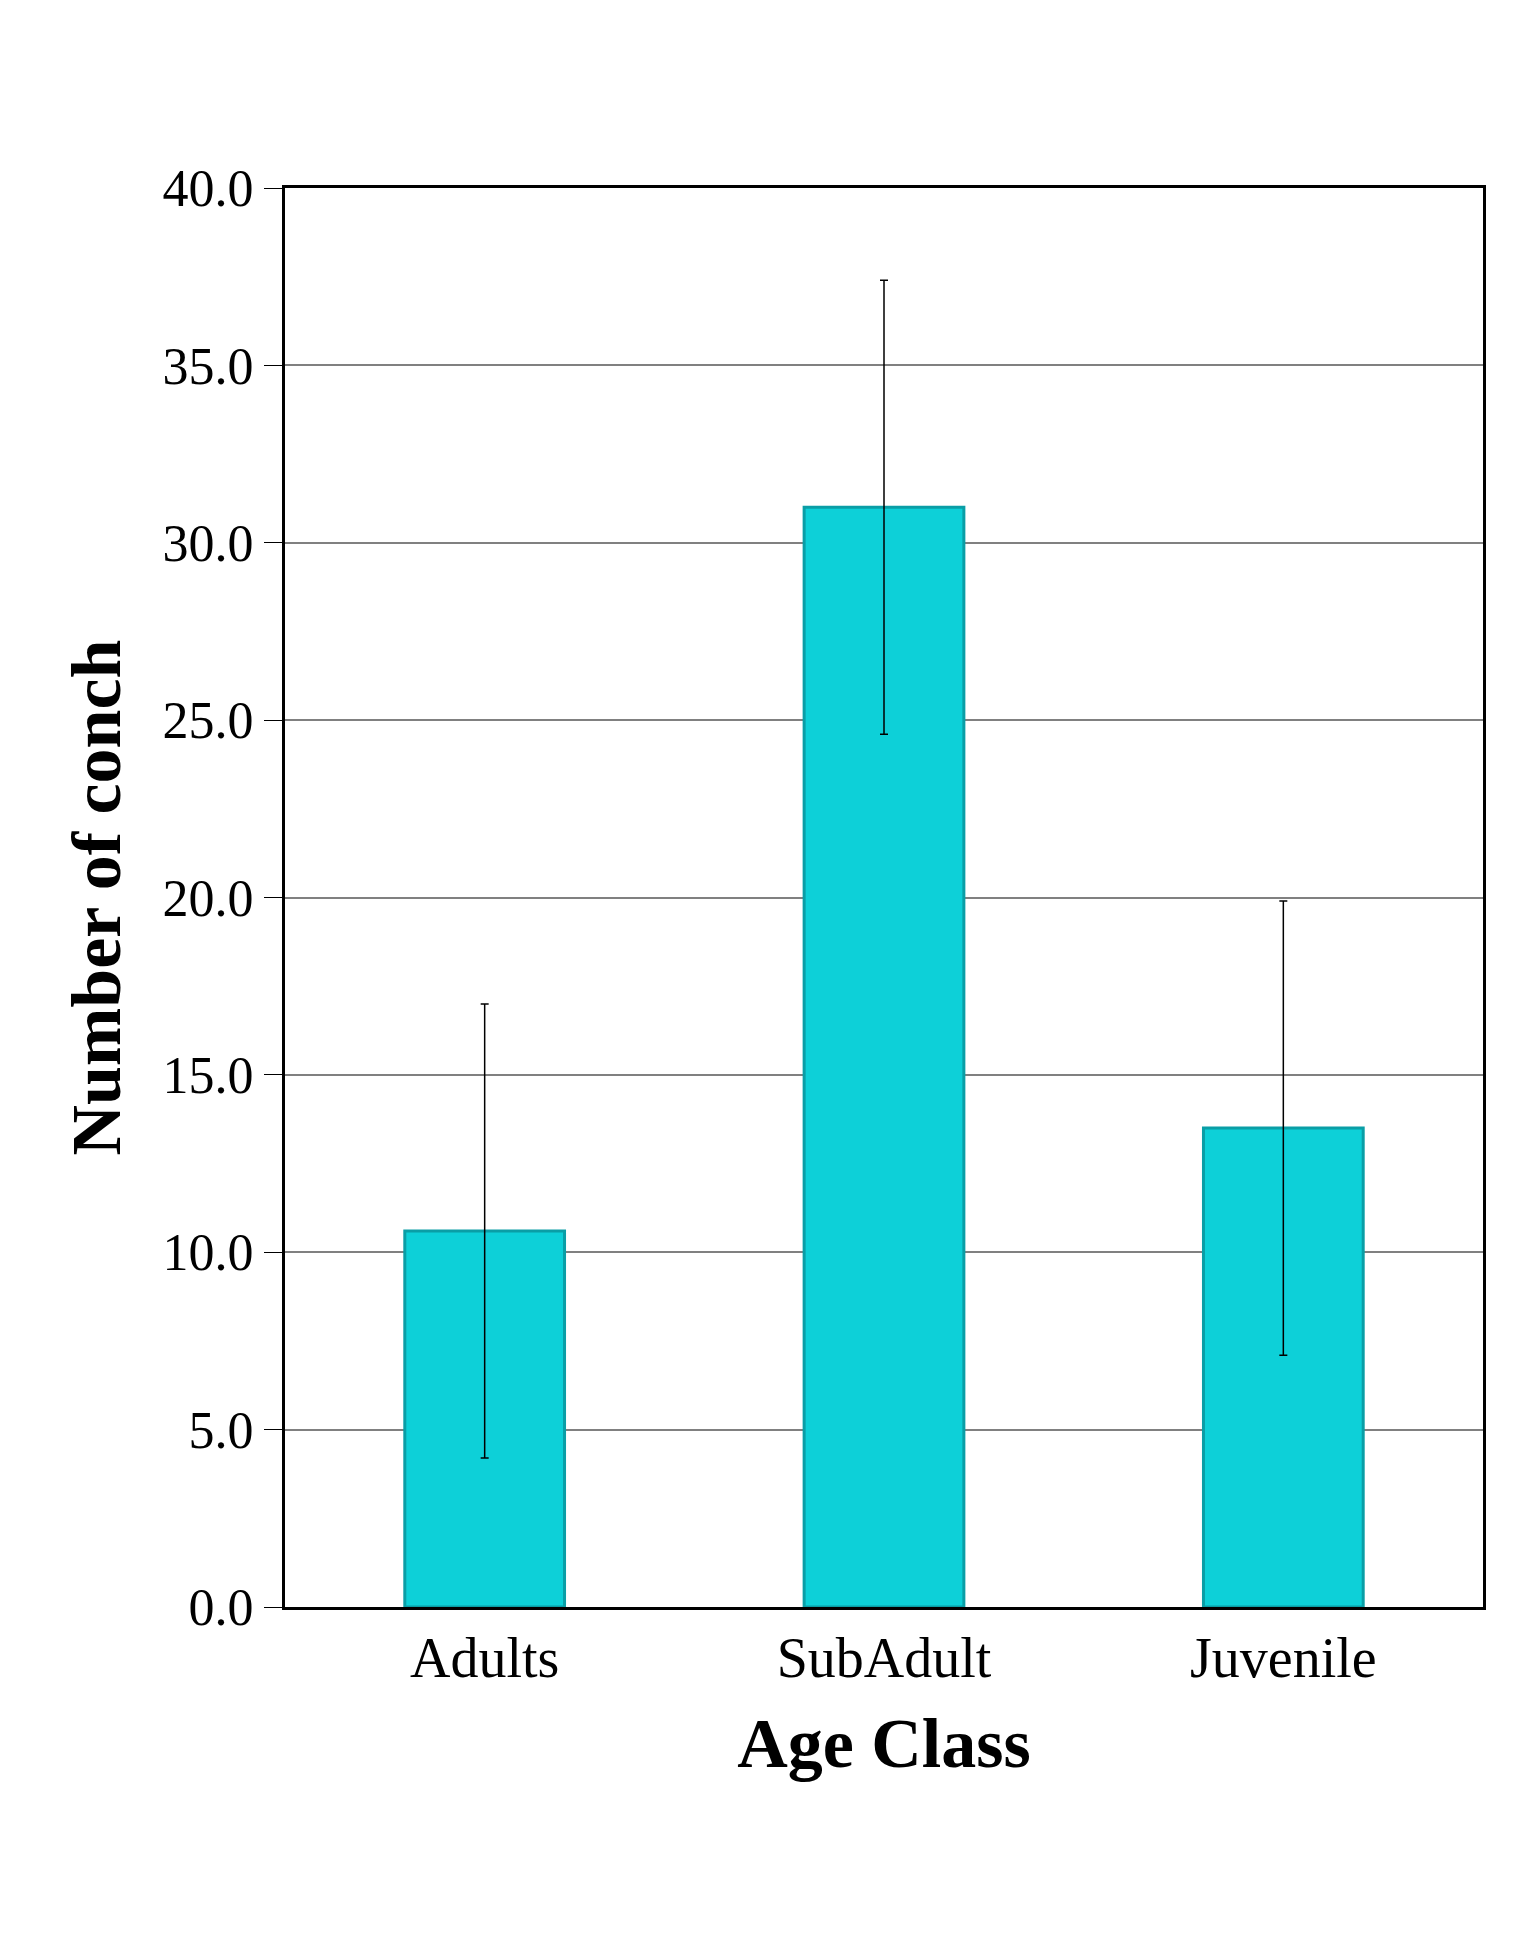 The width and height of the screenshot is (1523, 1944). Describe the element at coordinates (208, 543) in the screenshot. I see `y-tick-label: 30.0` at that location.